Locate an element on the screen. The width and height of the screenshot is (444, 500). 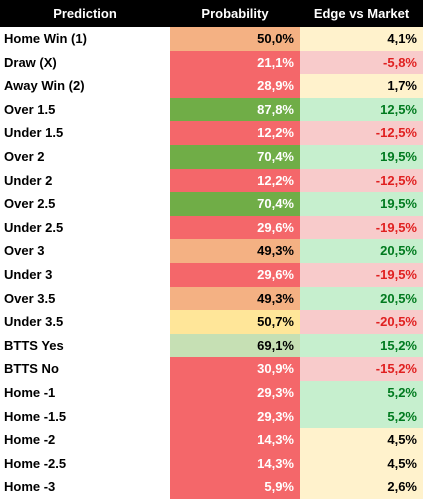
table-row: Over 2 70,4% 19,5% is located at coordinates (211, 156).